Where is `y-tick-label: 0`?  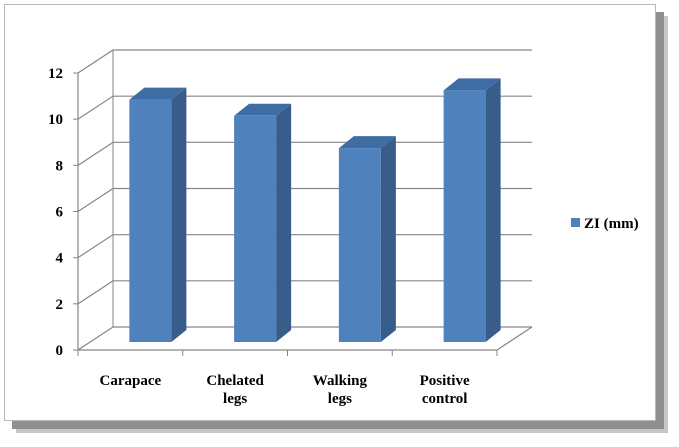
y-tick-label: 0 is located at coordinates (60, 351).